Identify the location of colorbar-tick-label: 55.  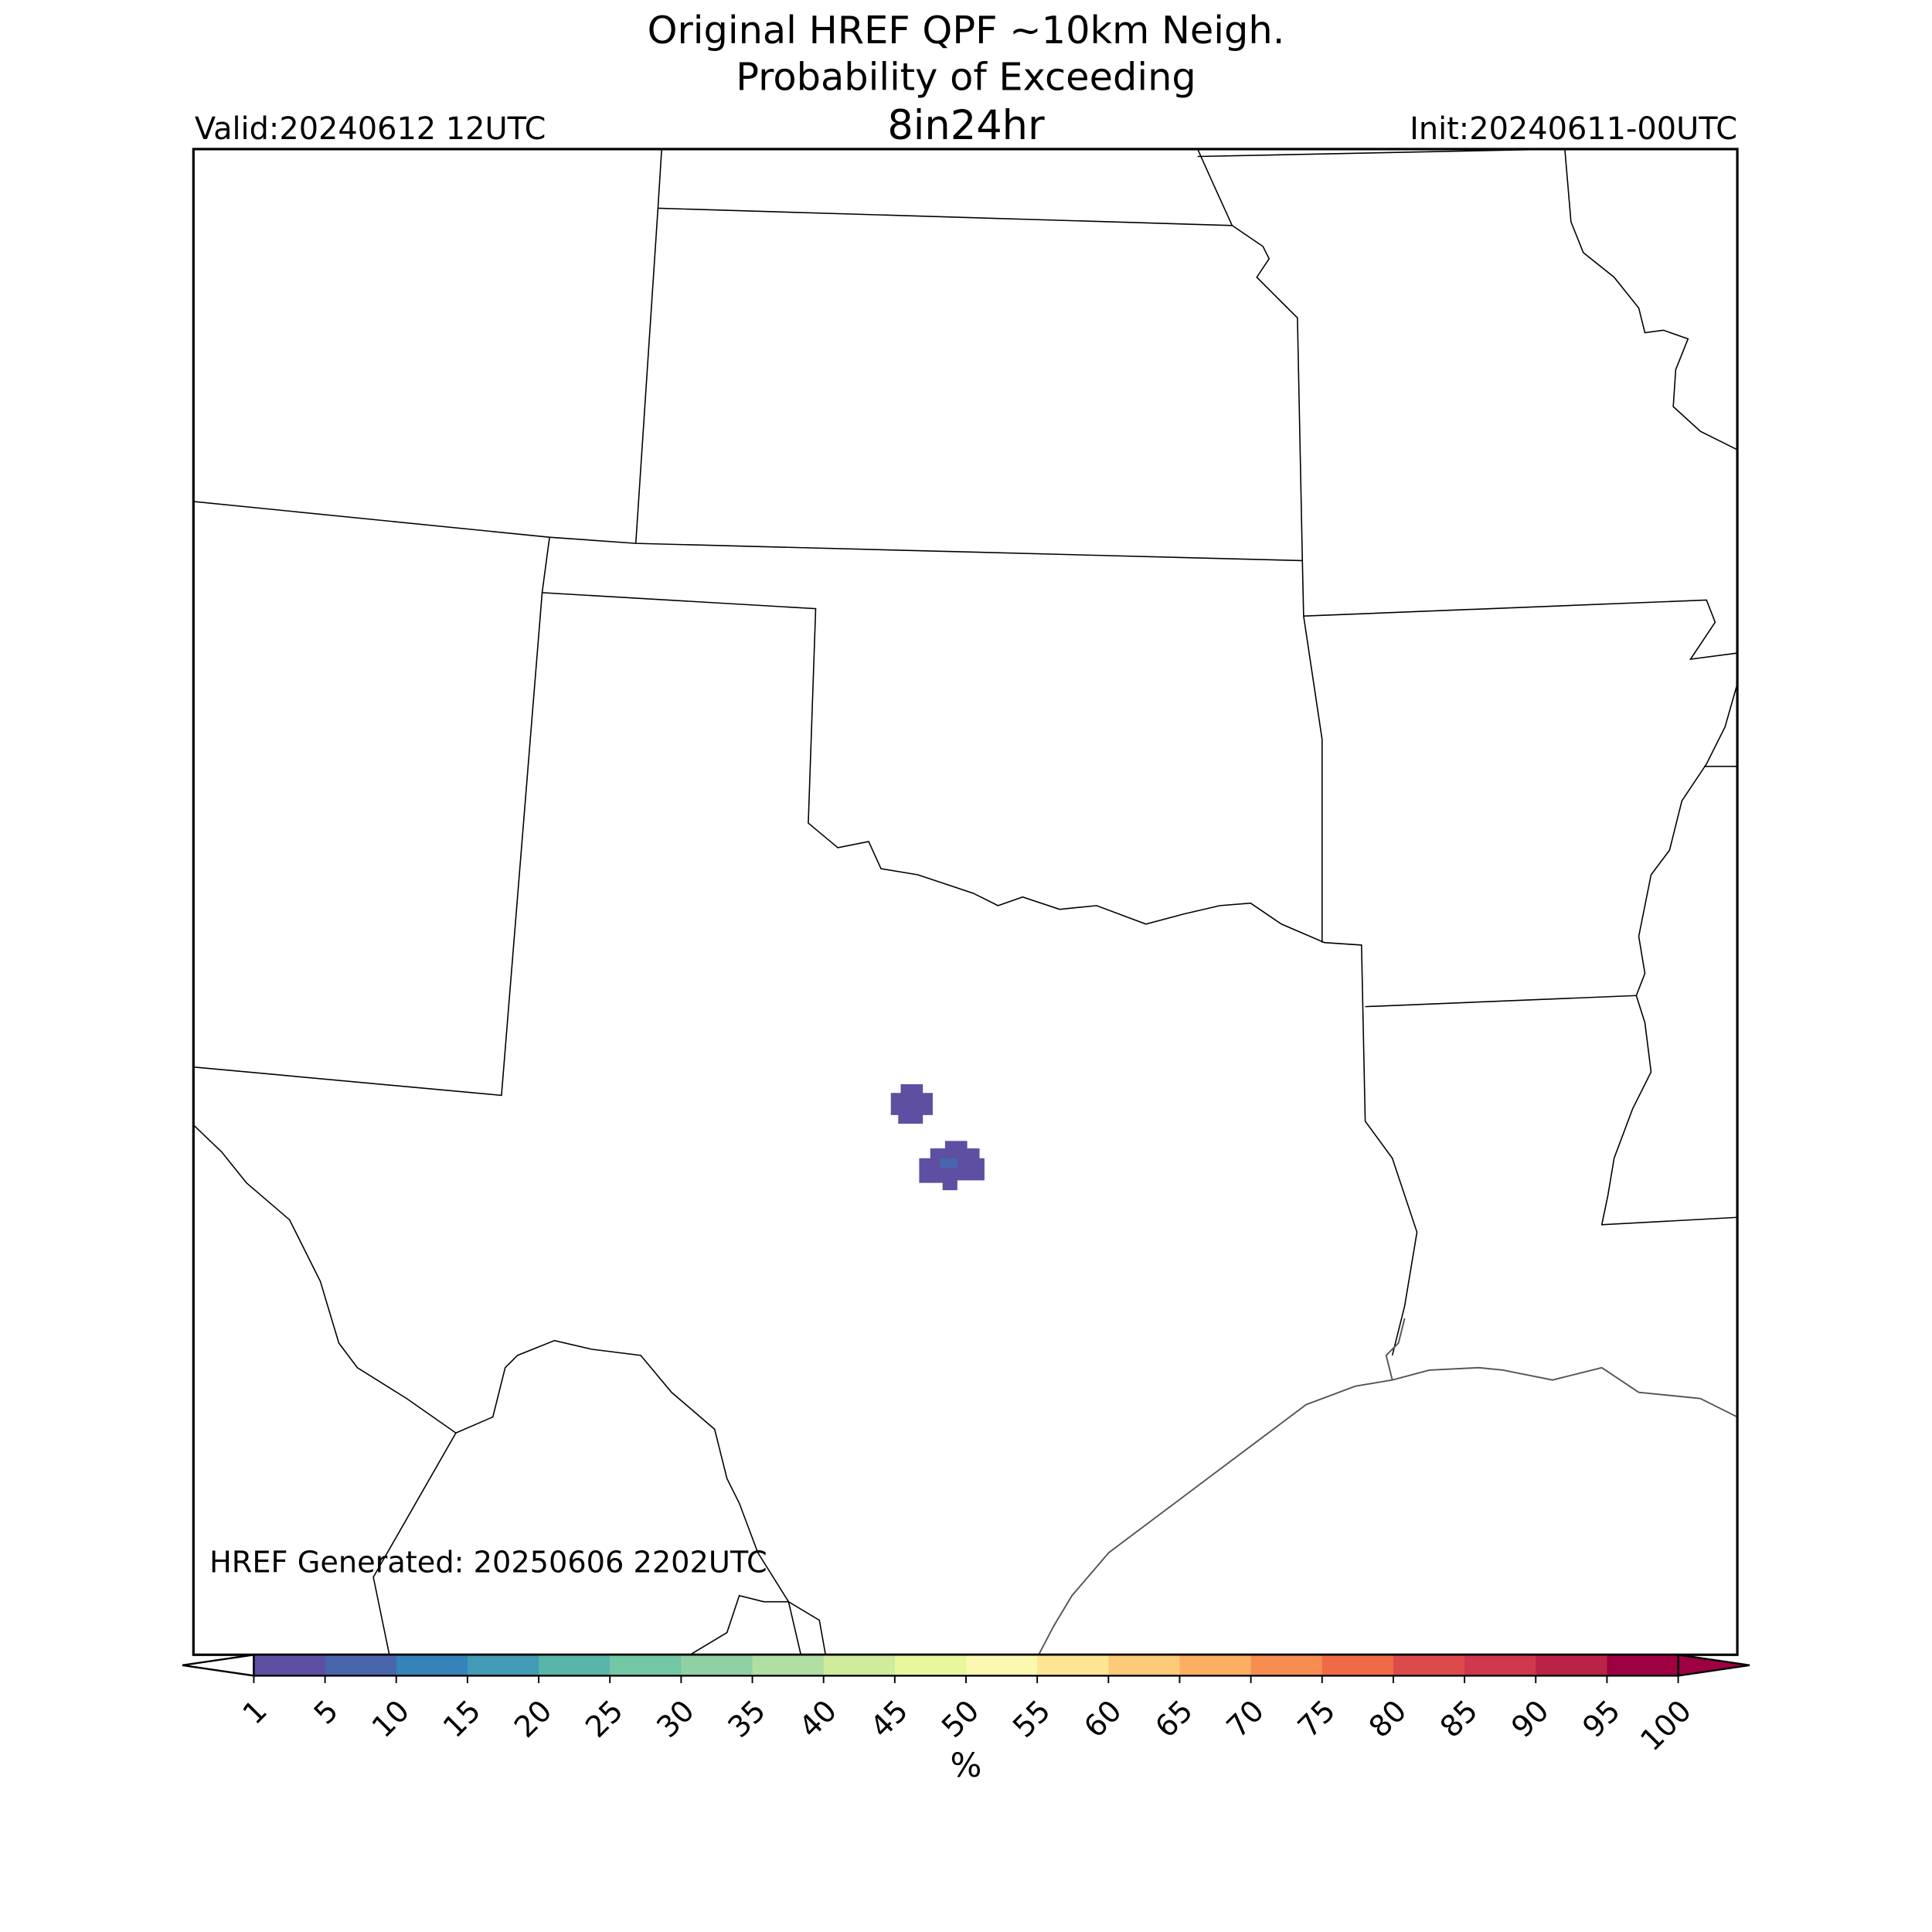
(1031, 1718).